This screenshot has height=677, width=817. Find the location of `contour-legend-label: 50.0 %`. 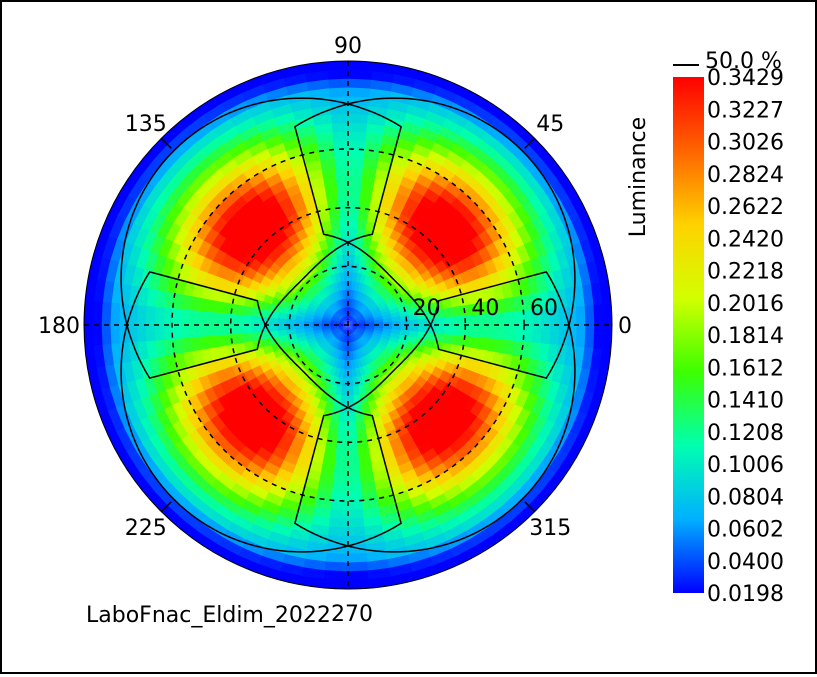

contour-legend-label: 50.0 % is located at coordinates (743, 61).